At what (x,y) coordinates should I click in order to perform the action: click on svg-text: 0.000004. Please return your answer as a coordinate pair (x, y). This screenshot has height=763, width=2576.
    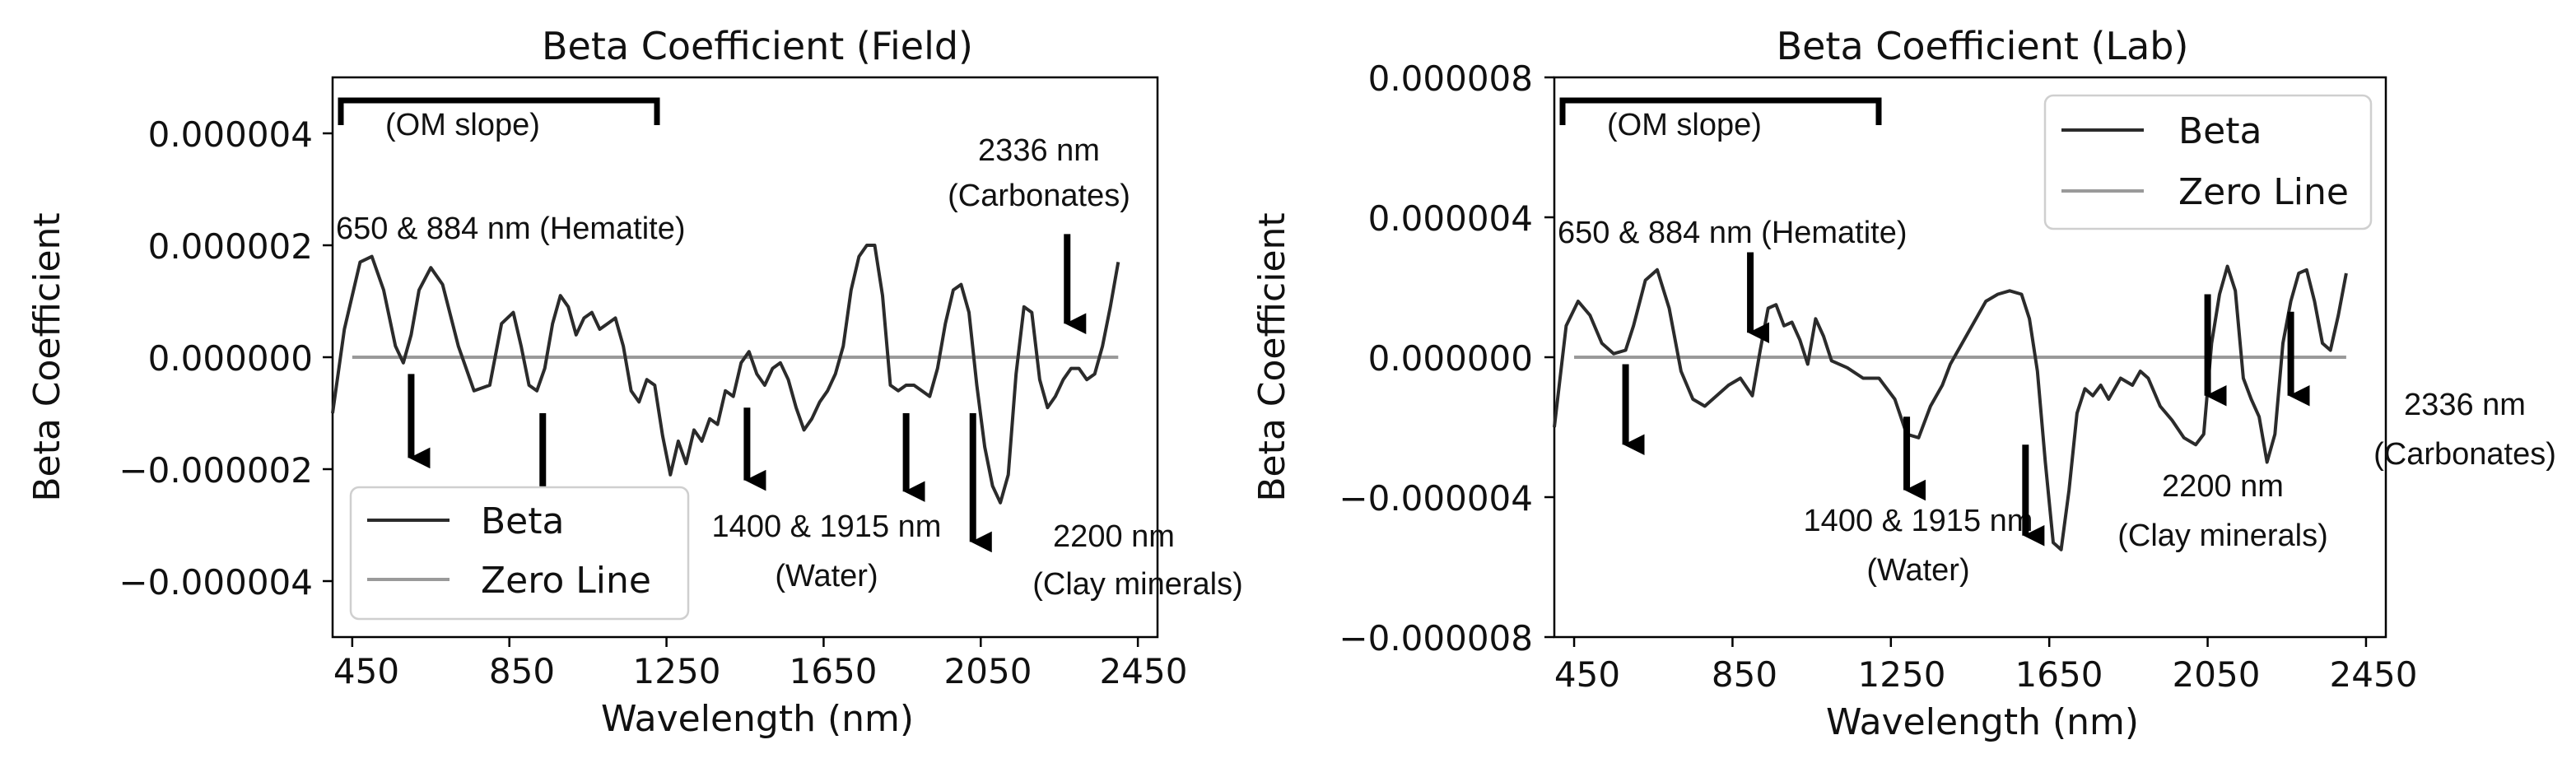
    Looking at the image, I should click on (230, 134).